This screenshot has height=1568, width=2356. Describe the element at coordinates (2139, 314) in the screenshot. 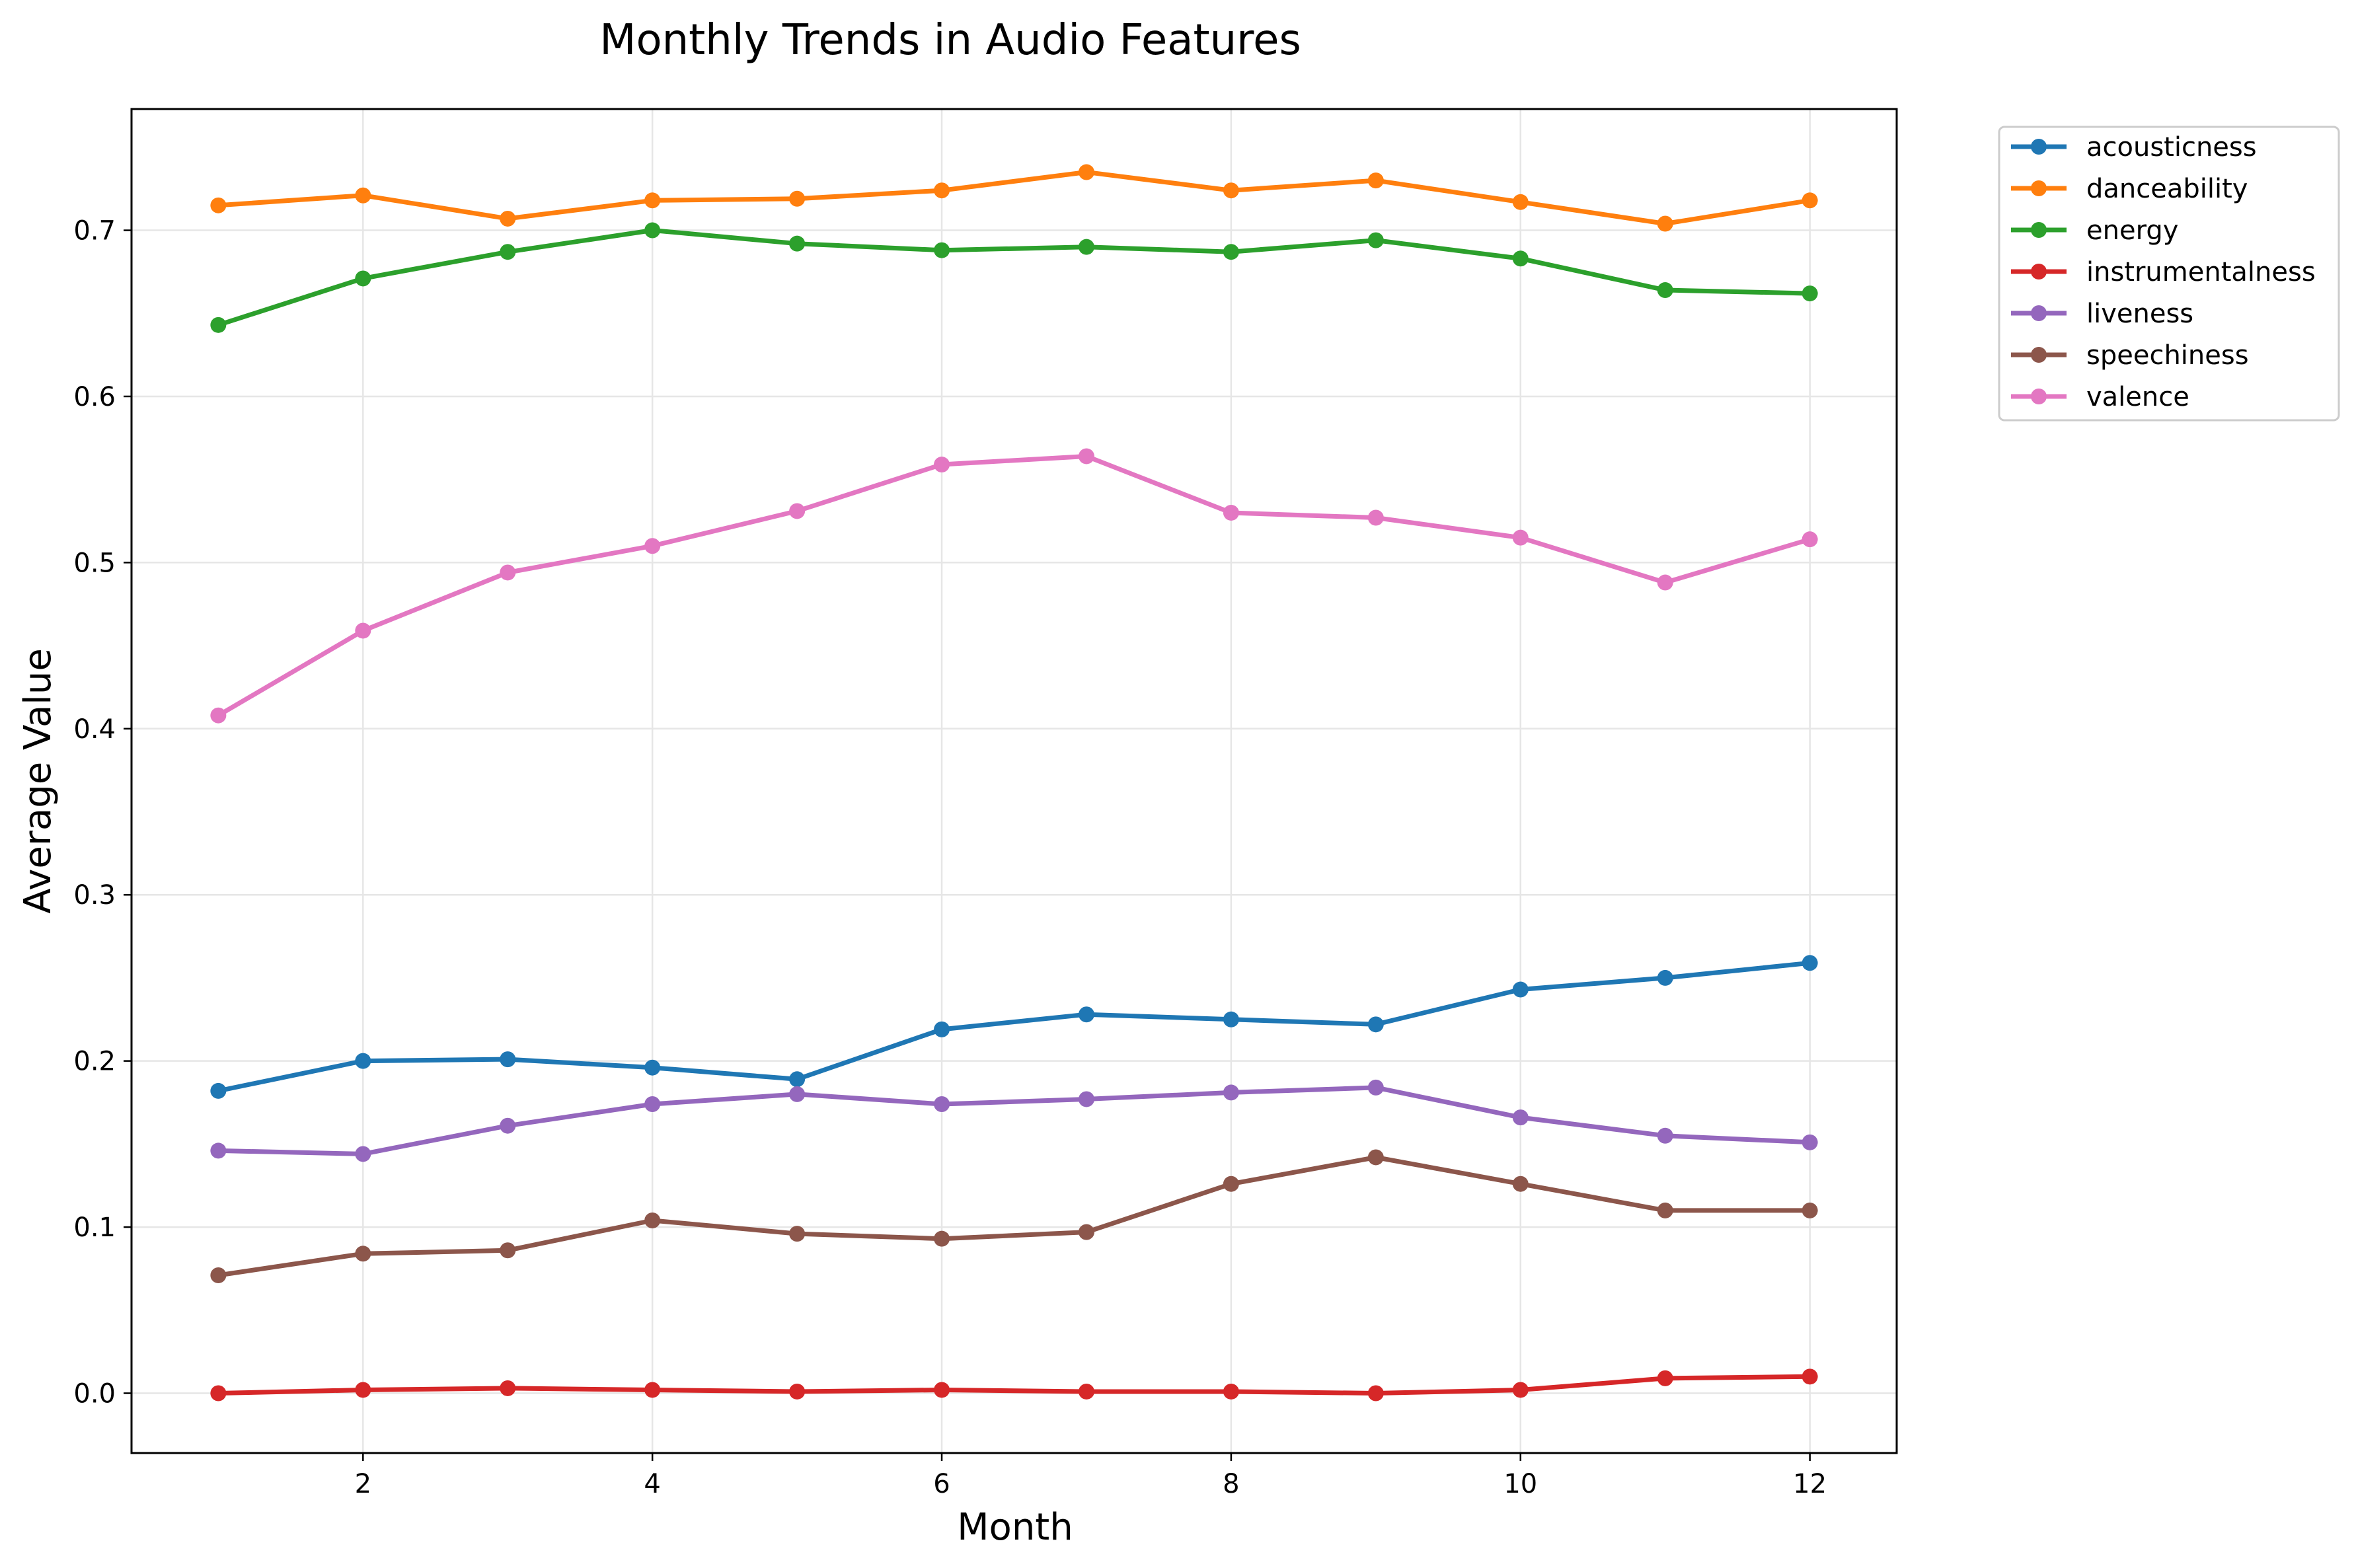

I see `legend-label: liveness` at that location.